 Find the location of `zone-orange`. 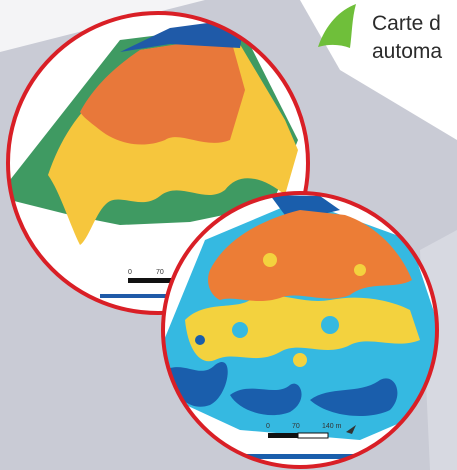

zone-orange is located at coordinates (162, 90).